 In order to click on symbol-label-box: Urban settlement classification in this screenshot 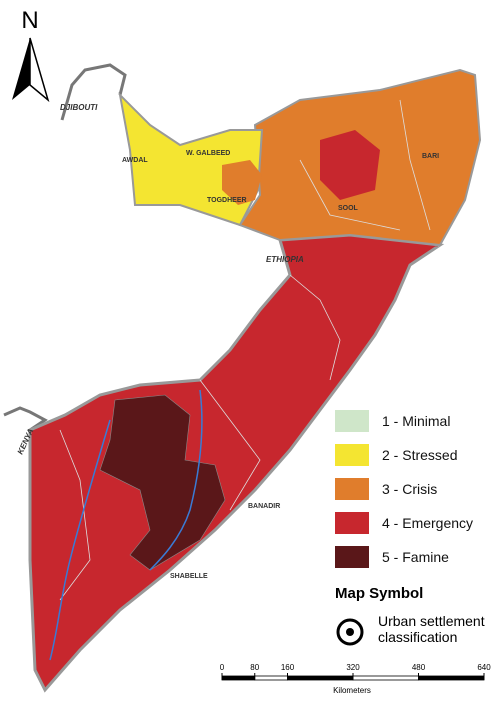, I will do `click(431, 629)`.